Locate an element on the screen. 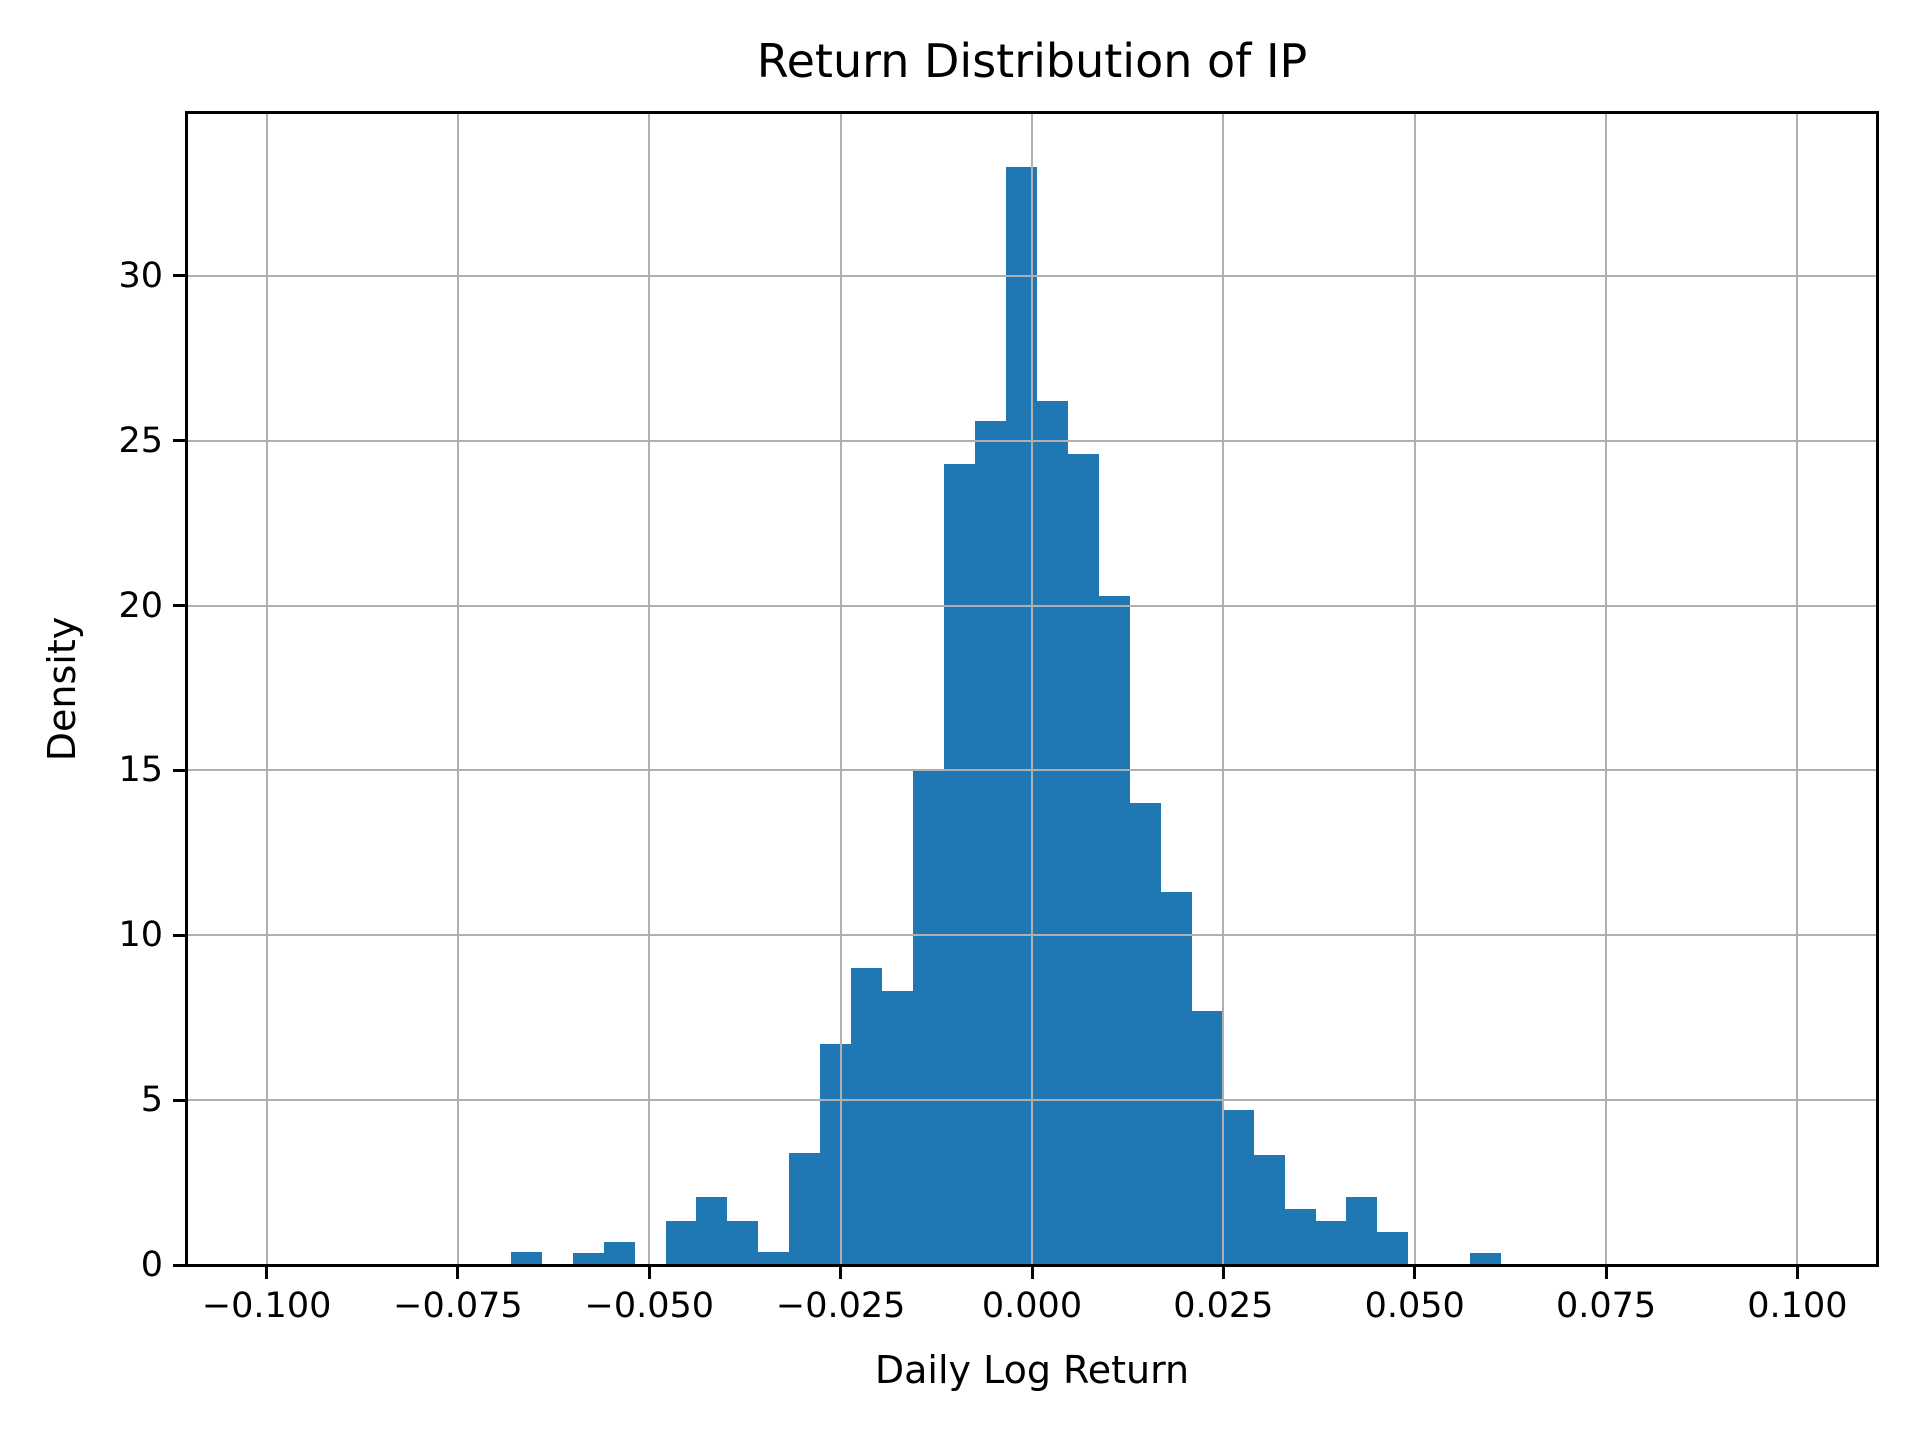 This screenshot has height=1440, width=1920. x-tick-label: 0.000 is located at coordinates (1032, 1306).